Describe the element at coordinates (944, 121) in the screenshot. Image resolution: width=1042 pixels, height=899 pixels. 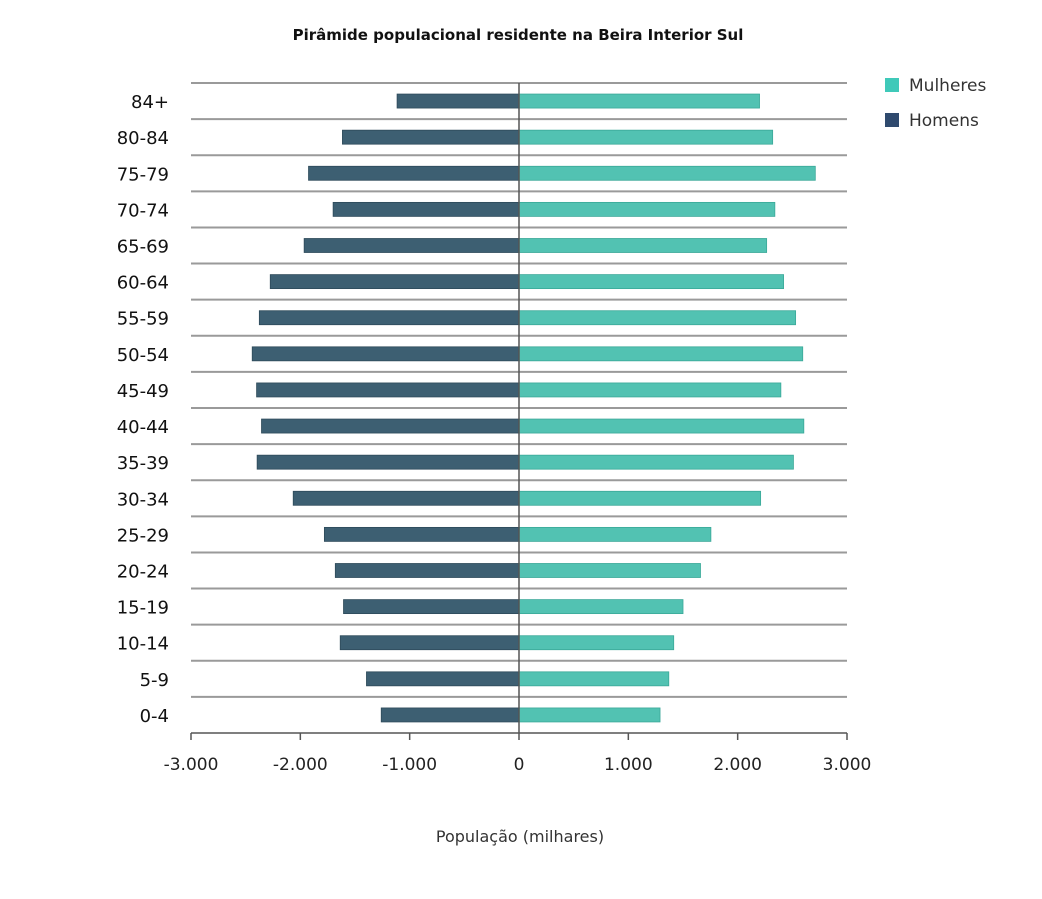
I see `legend-label-homens: Homens` at that location.